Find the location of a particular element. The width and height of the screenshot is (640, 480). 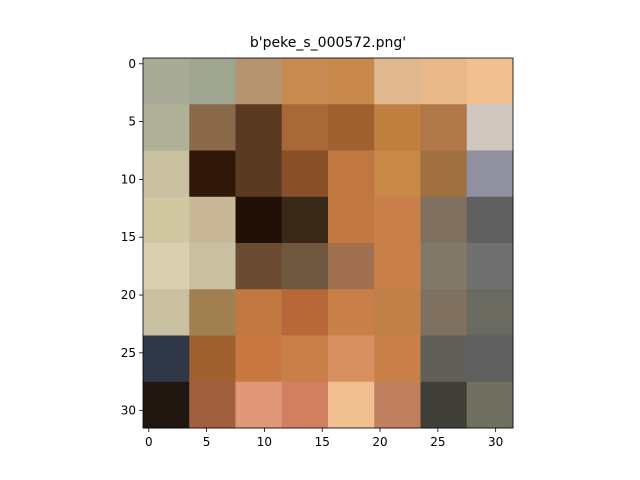

x-tick-label: 25 is located at coordinates (437, 442).